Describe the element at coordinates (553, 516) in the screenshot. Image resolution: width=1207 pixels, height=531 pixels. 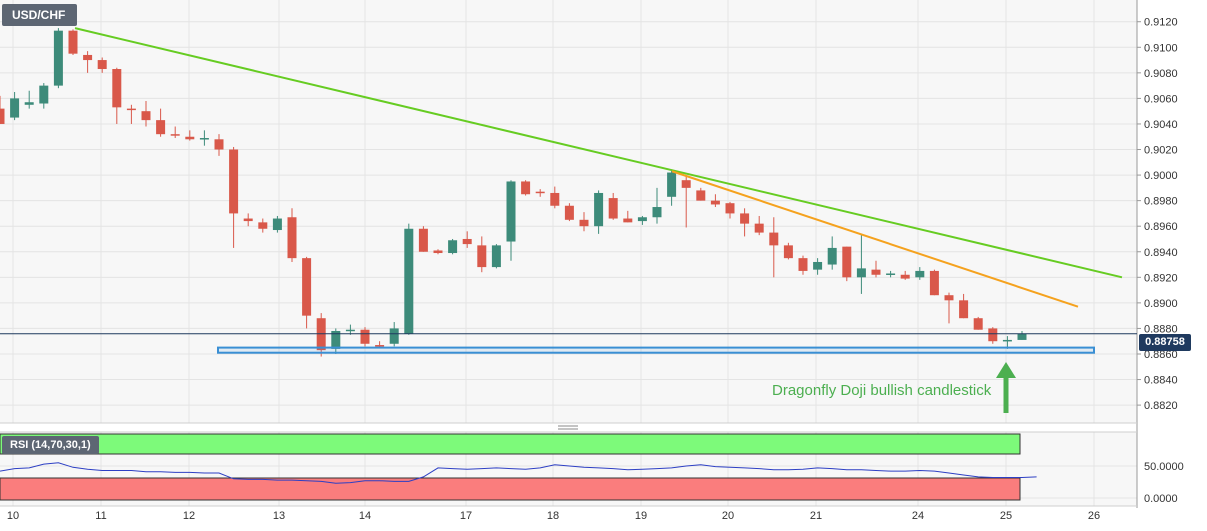
I see `x-tick-label: 18` at that location.